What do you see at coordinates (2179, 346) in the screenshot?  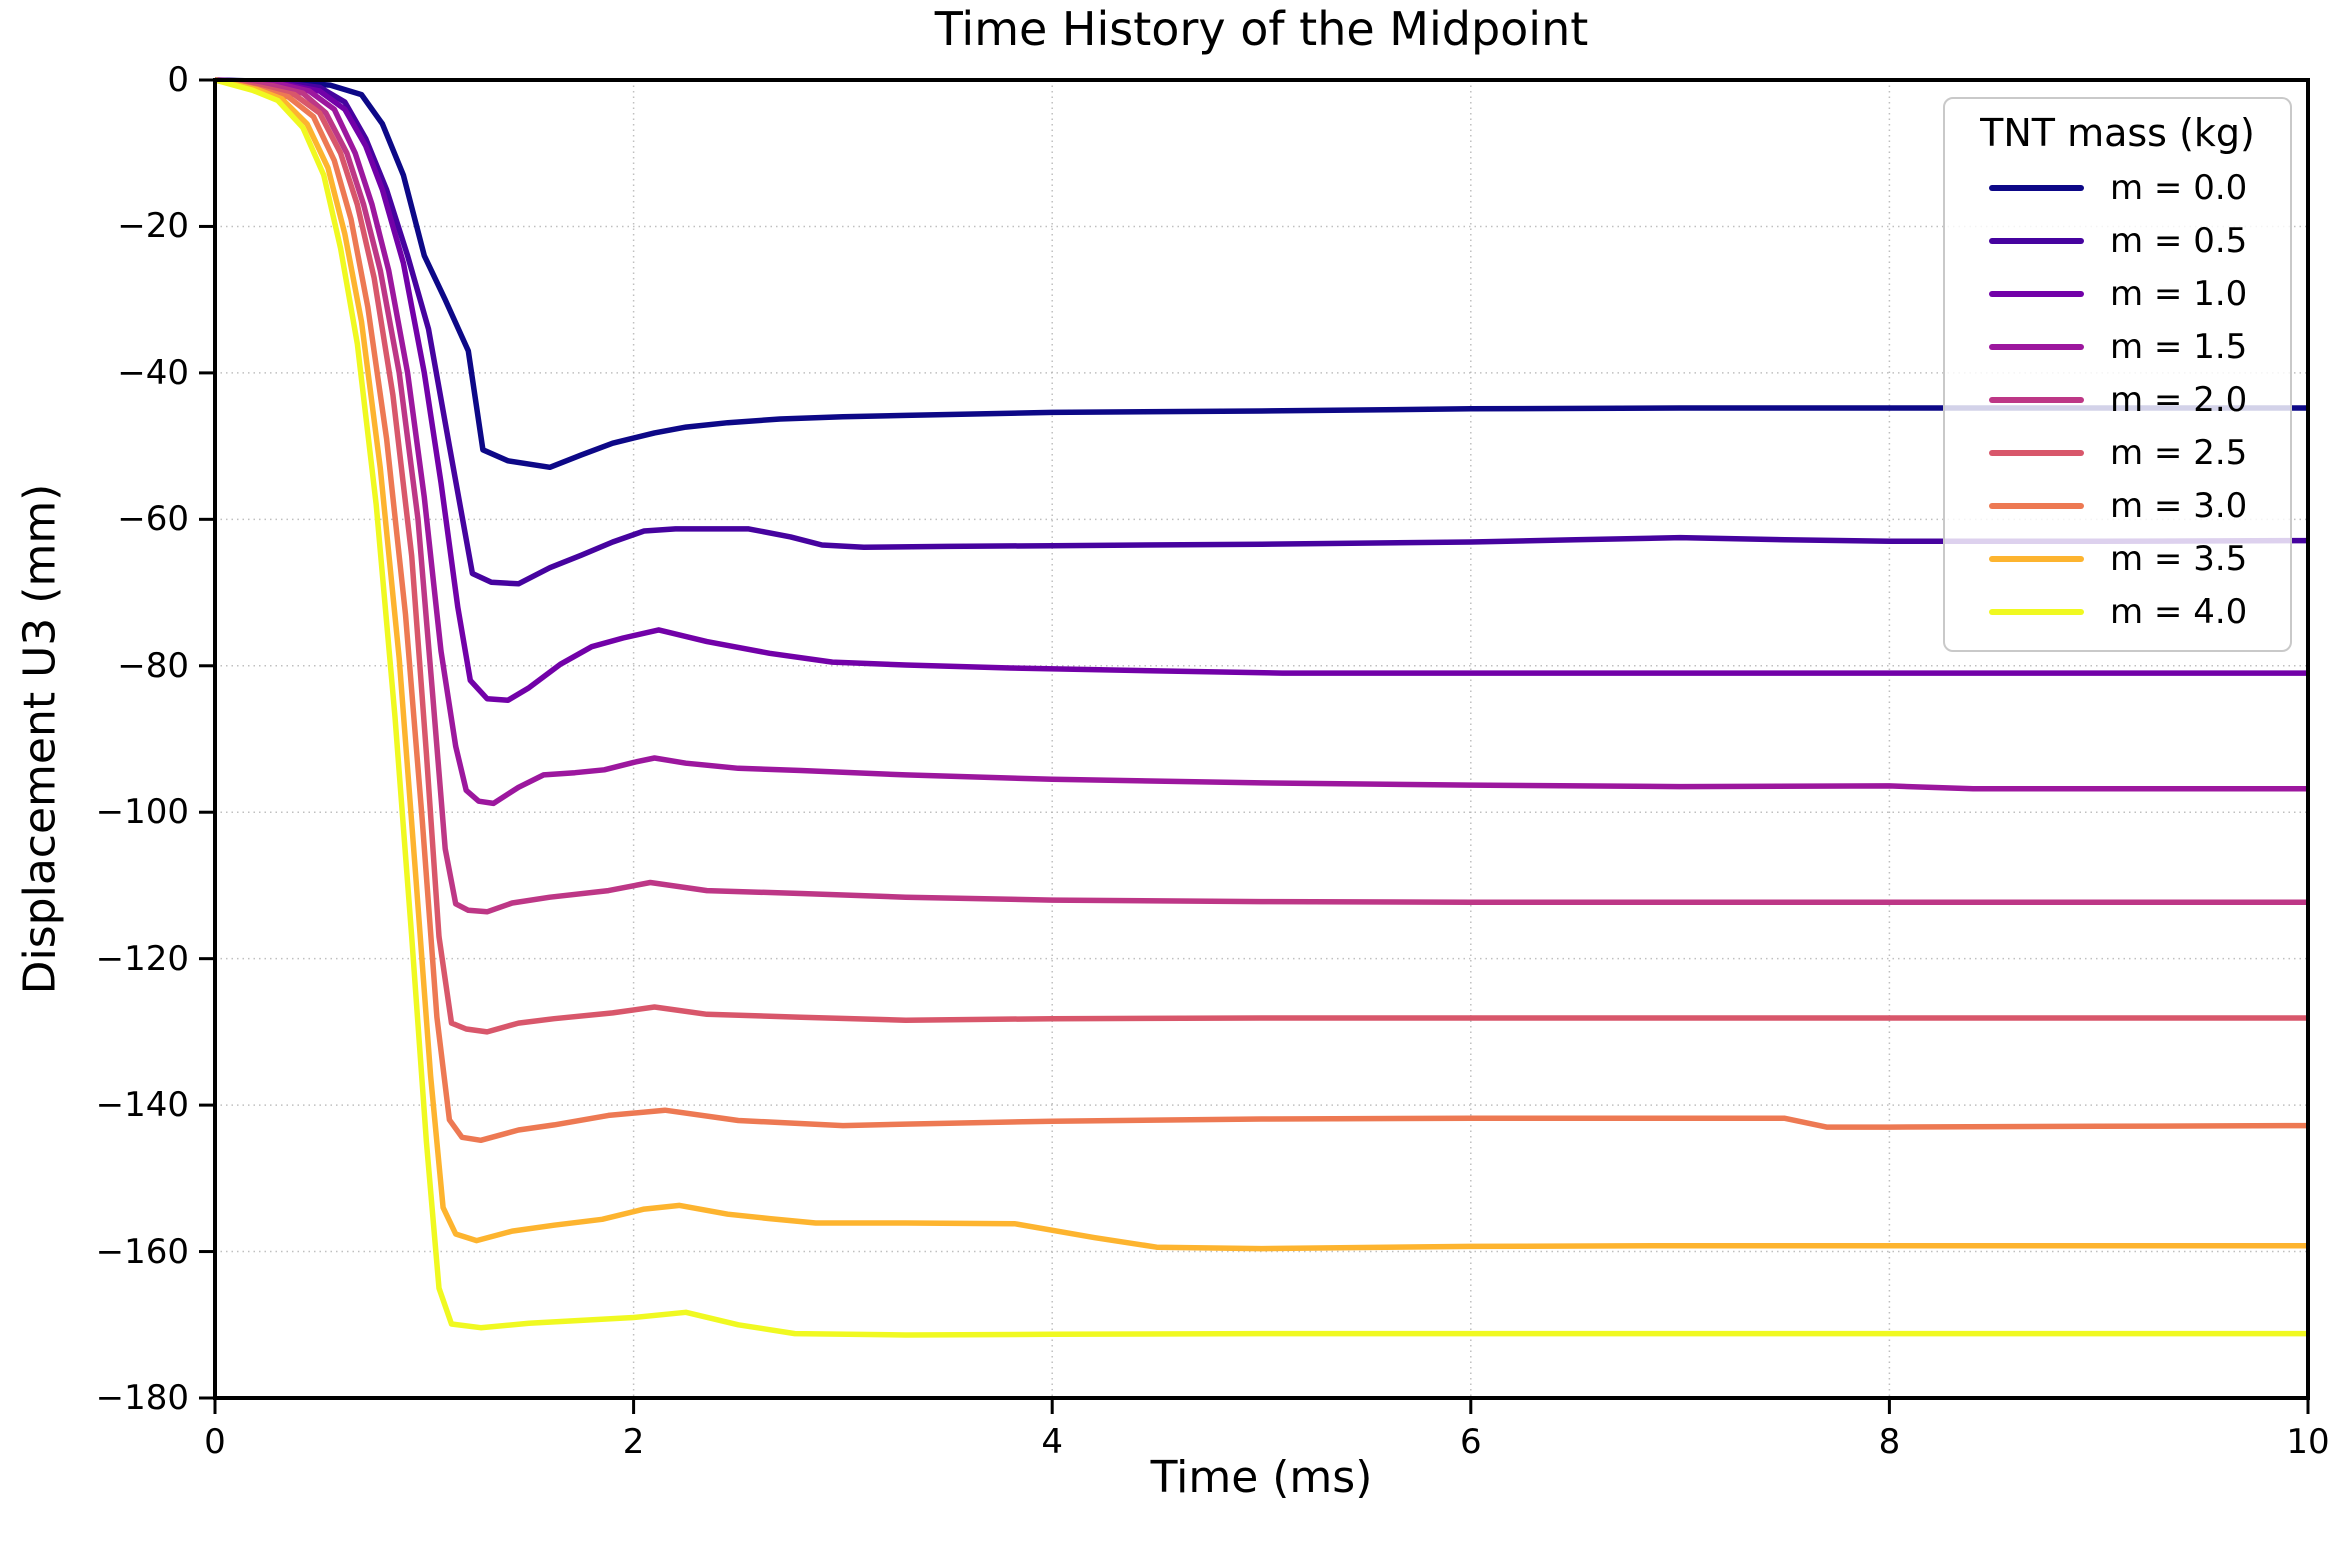 I see `legend-item-label: m = 1.5` at bounding box center [2179, 346].